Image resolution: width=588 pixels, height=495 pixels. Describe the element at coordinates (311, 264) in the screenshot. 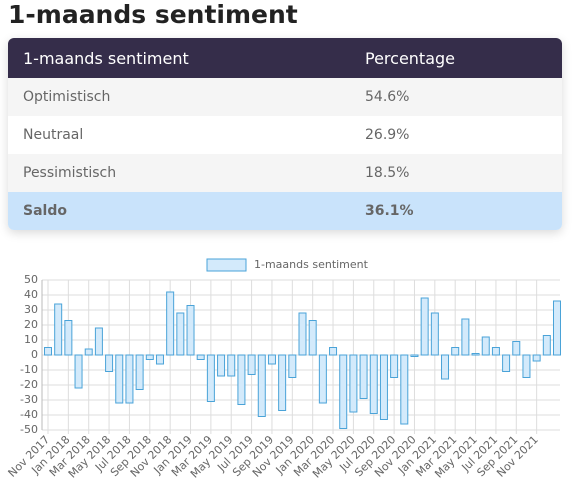

I see `legend-label: 1-maands sentiment` at that location.